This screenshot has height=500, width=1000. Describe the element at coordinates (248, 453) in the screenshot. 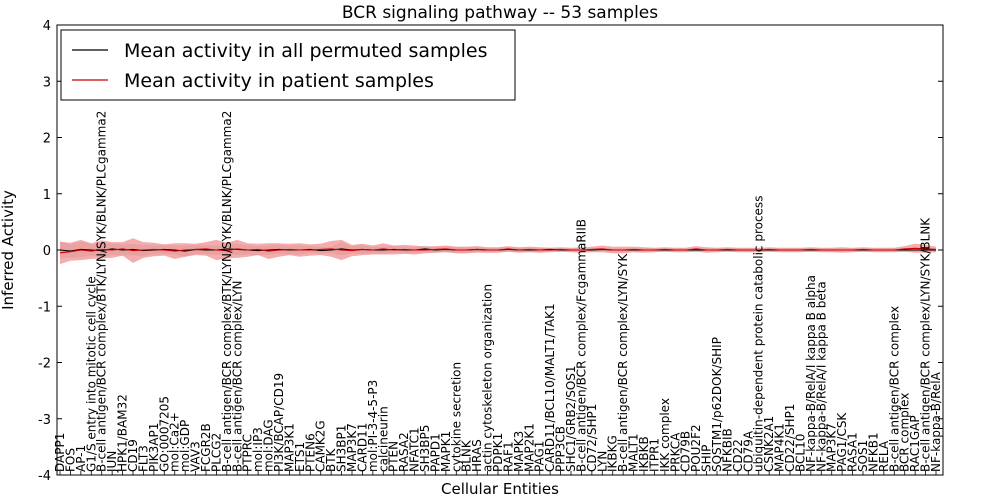

I see `entity-label: PTPRC` at that location.